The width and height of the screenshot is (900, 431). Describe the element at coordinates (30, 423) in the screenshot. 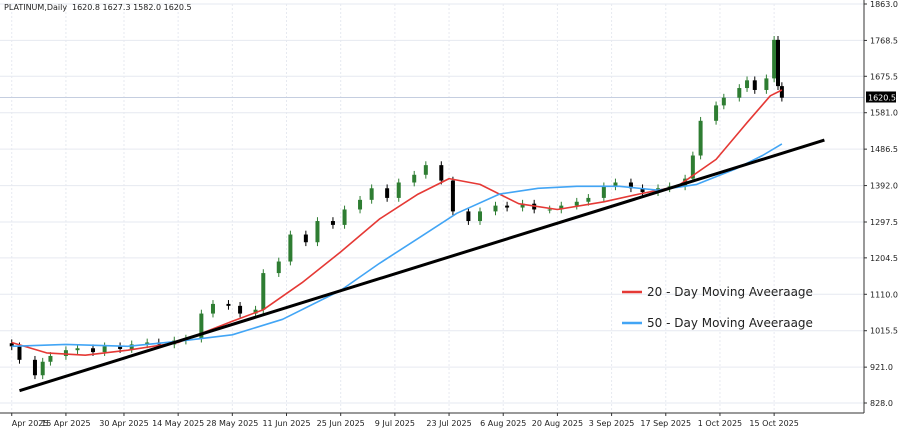

I see `x-tick-label: Apr 2025` at that location.